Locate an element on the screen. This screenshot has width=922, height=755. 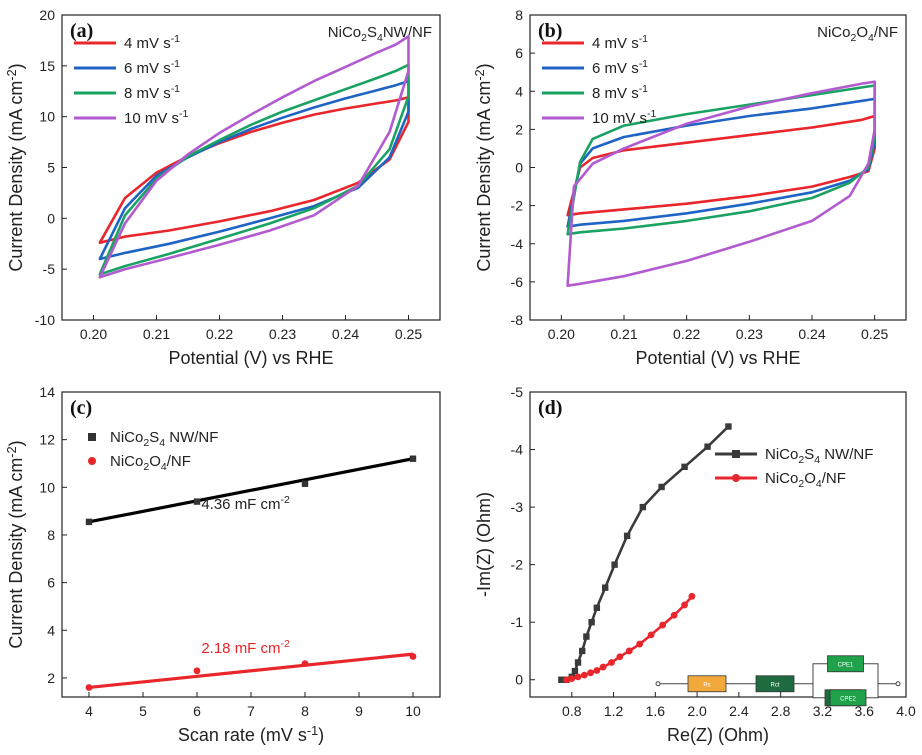
x-tick-label: 5 is located at coordinates (143, 711).